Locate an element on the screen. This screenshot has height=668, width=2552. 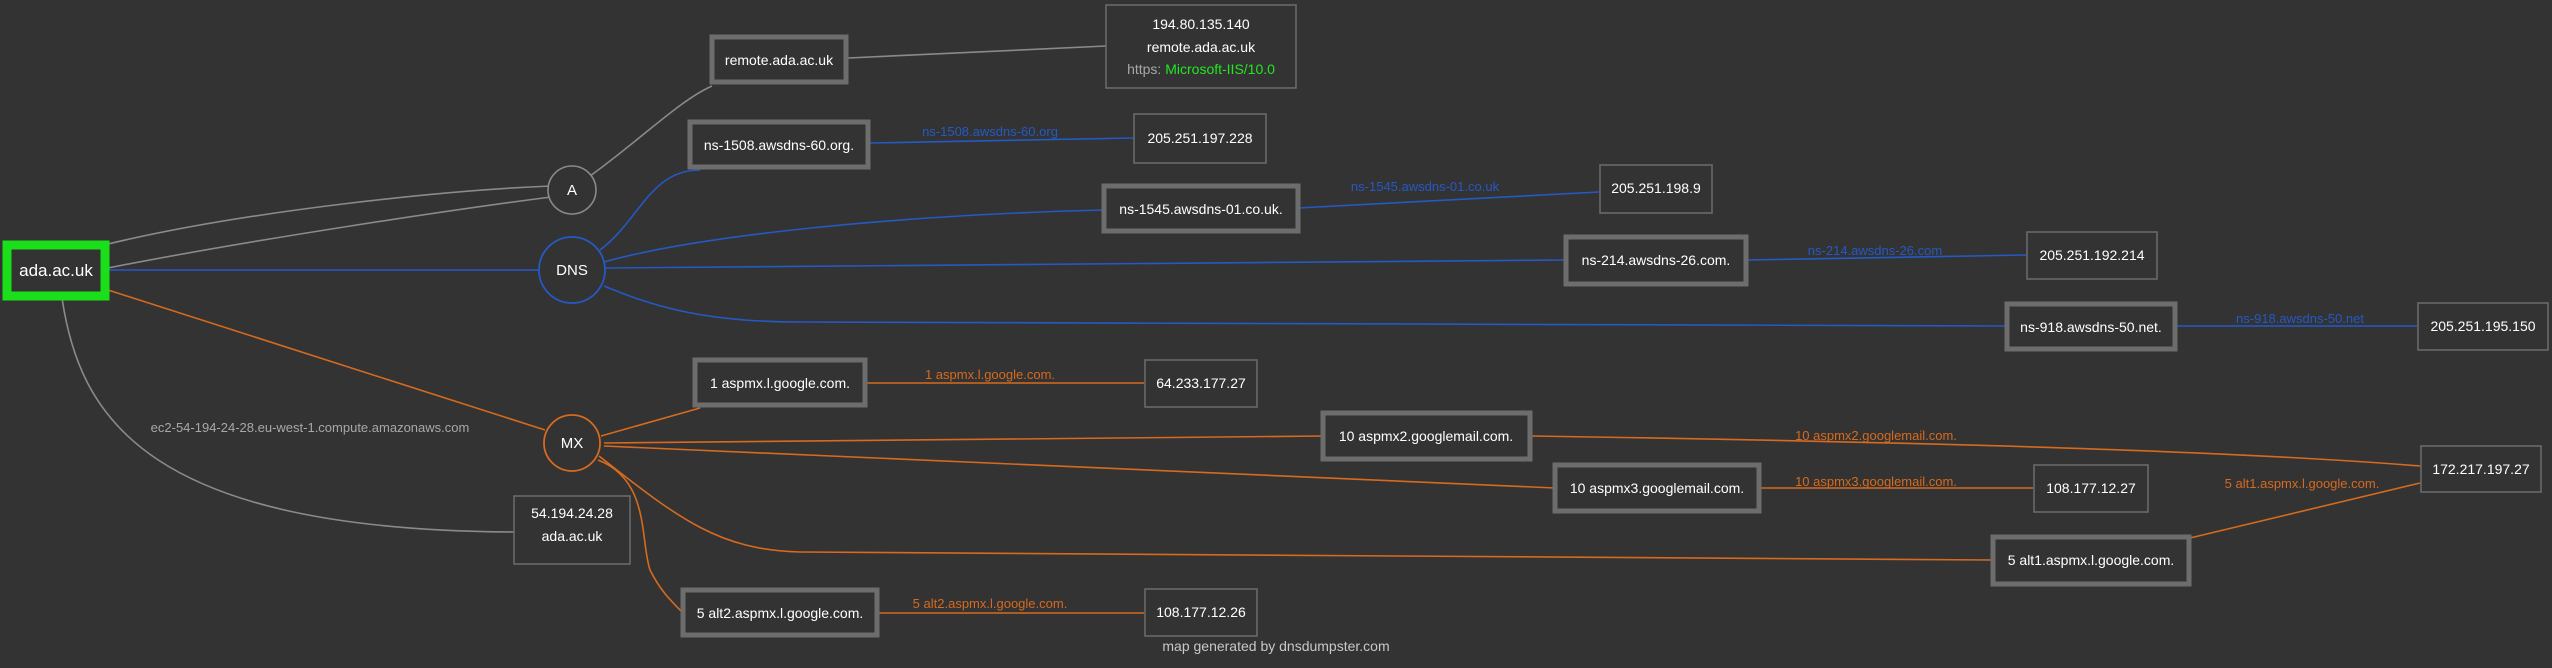
ns-node-2: ns-214.awsdns-26.com. is located at coordinates (1656, 260).